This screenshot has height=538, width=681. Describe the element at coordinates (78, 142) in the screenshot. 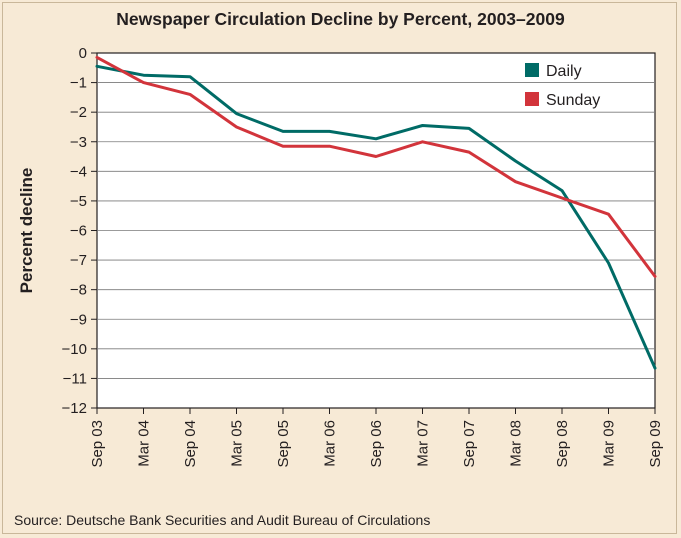

I see `y-tick-label: −3` at that location.